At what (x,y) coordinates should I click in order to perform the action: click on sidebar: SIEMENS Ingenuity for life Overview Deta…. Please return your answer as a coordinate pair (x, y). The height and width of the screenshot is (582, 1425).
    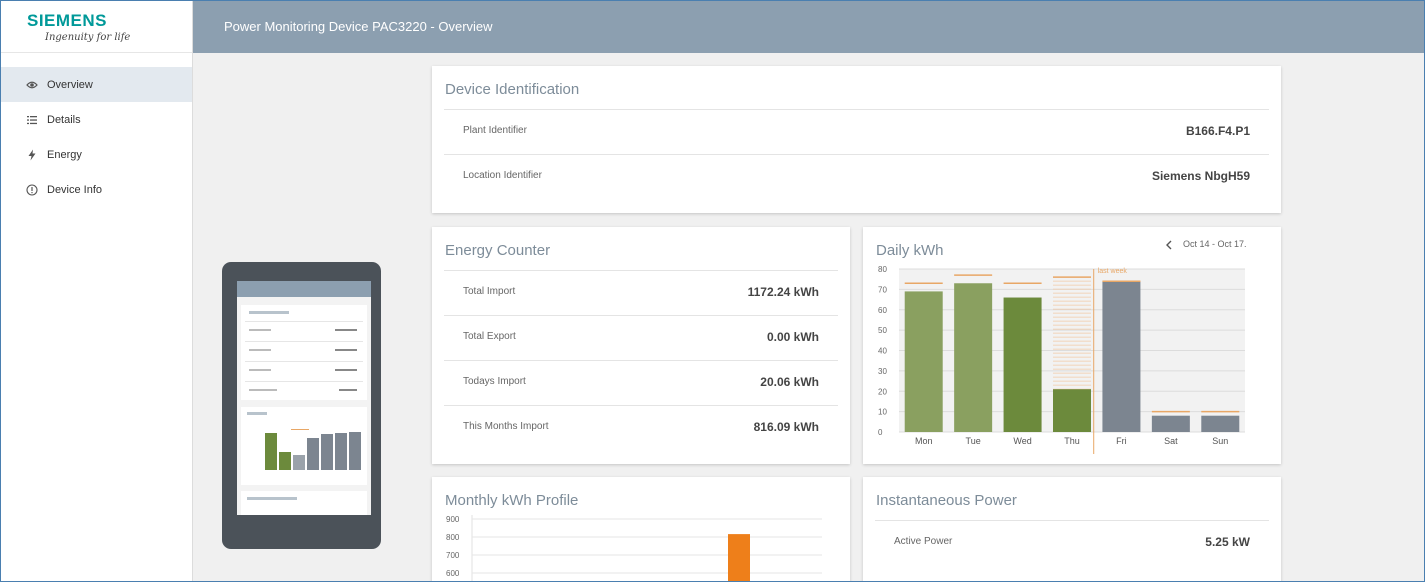
    Looking at the image, I should click on (97, 291).